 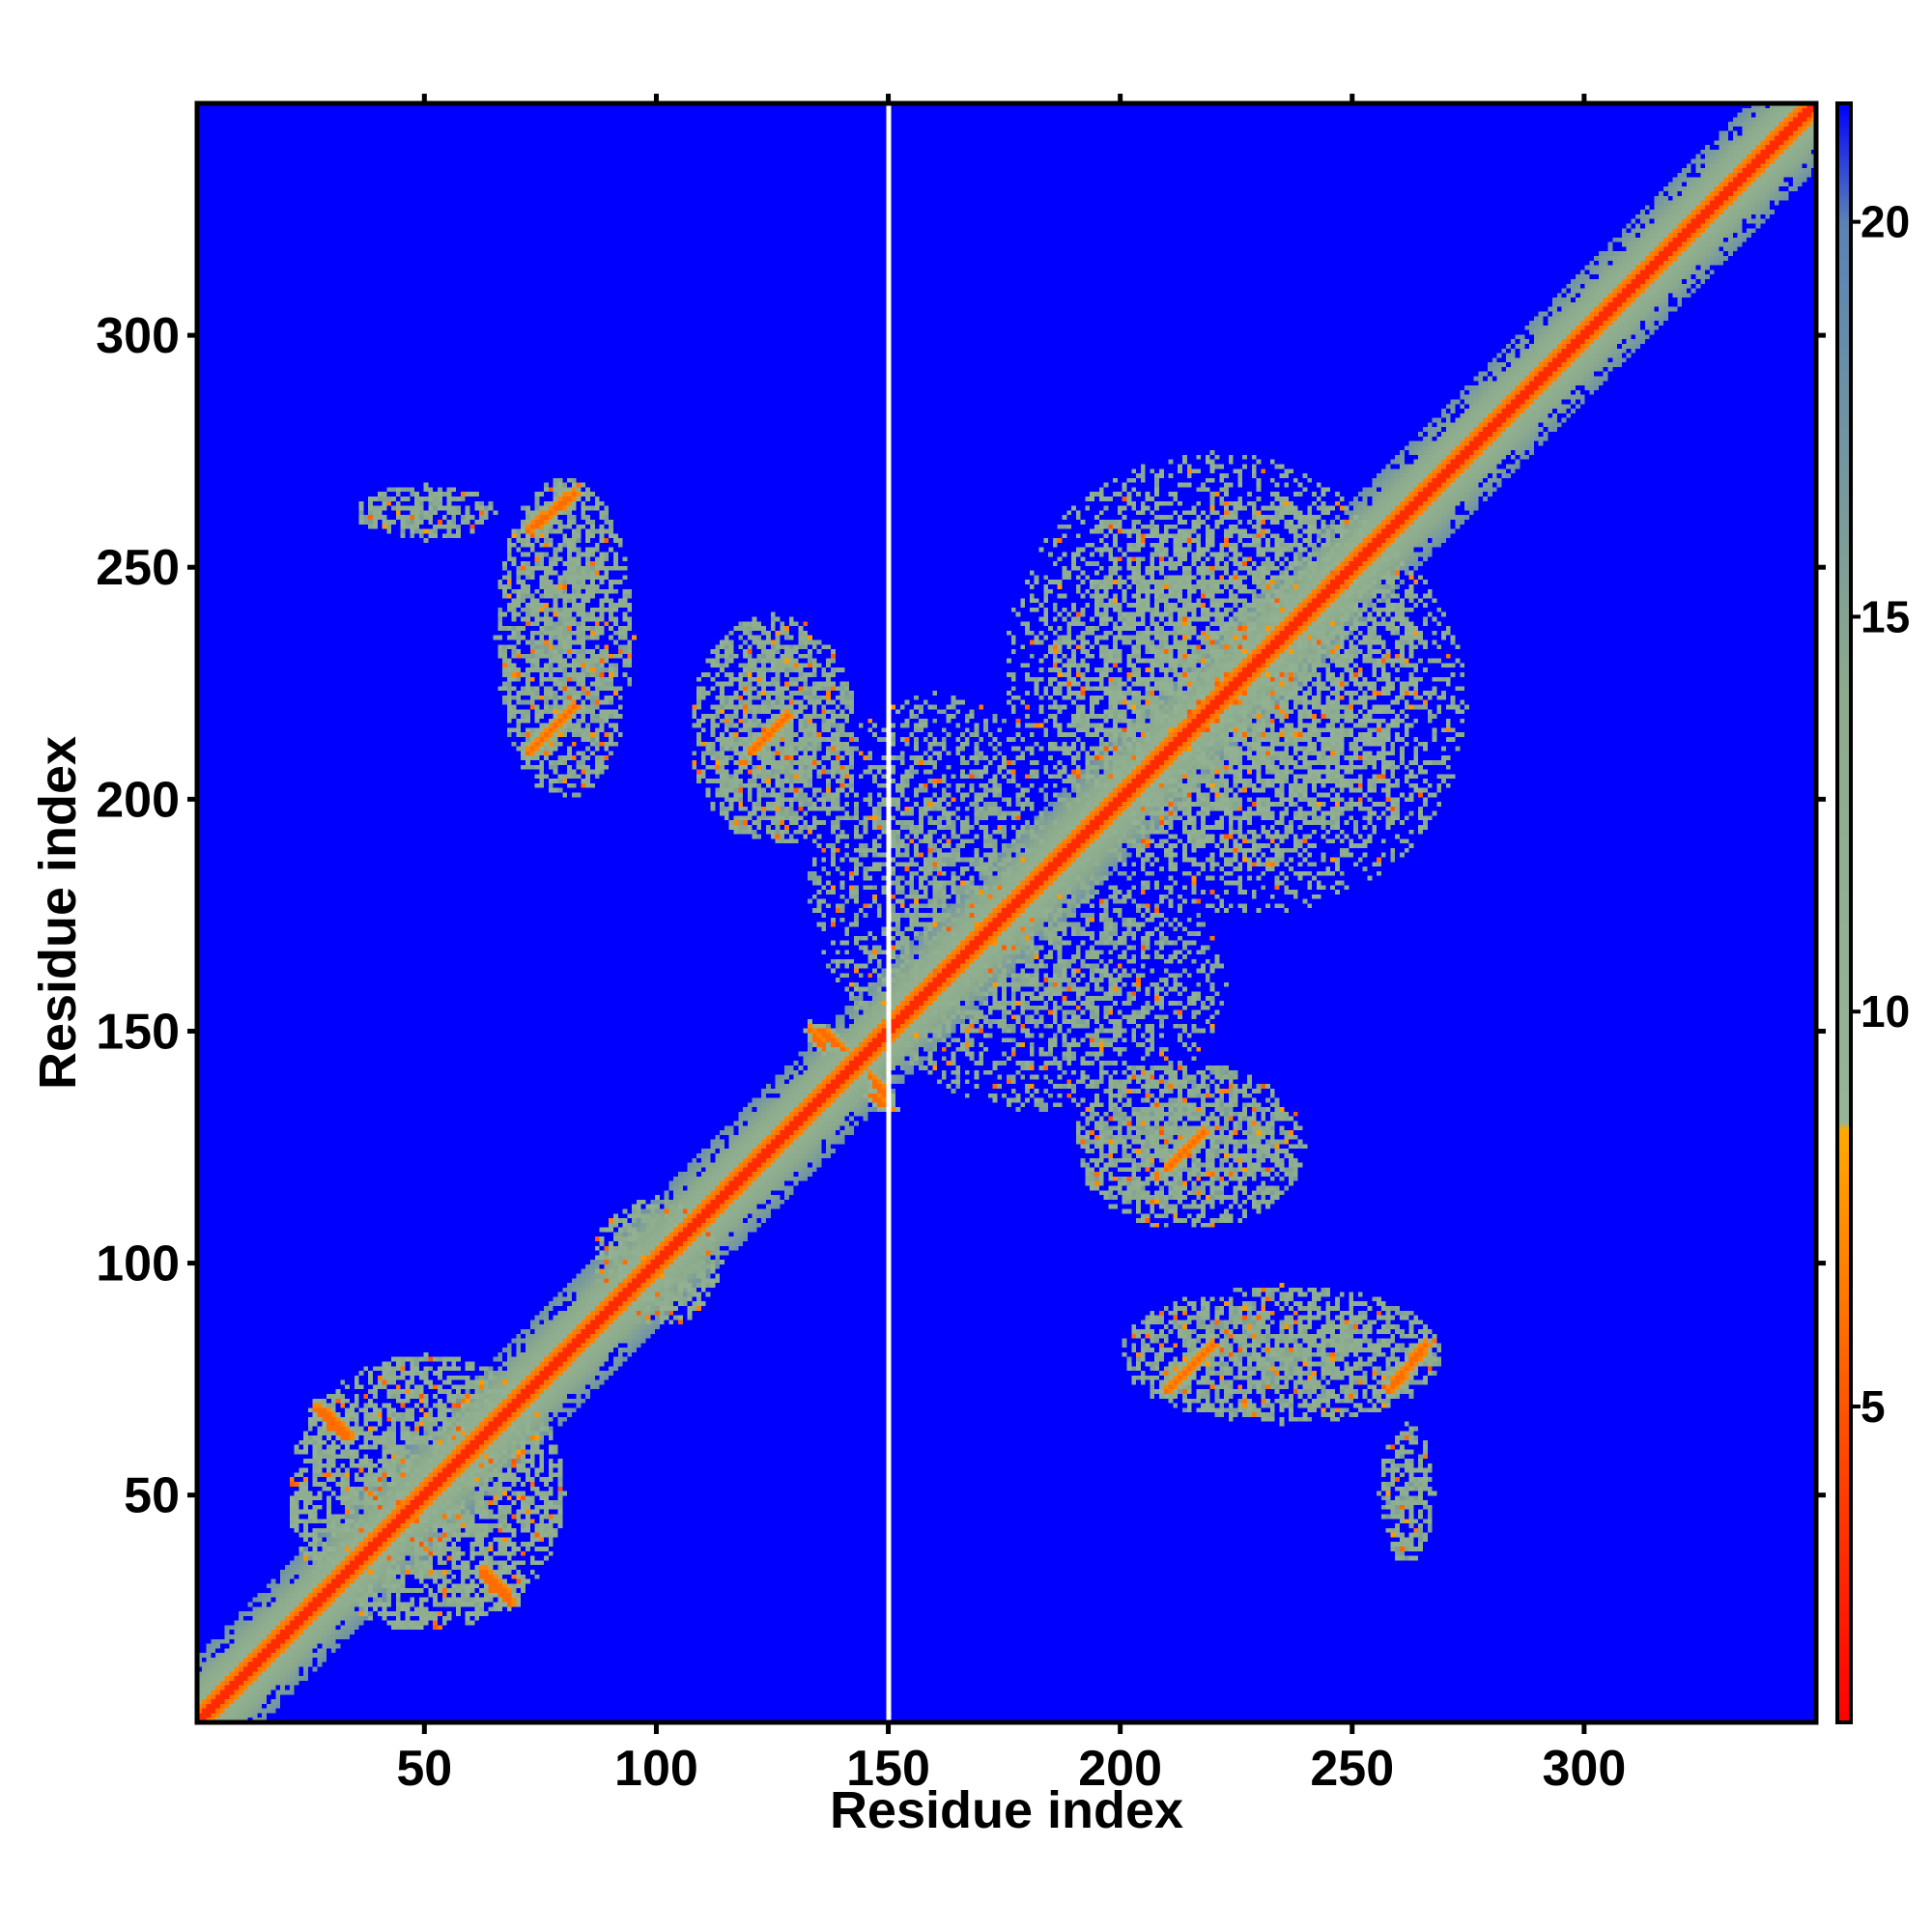 What do you see at coordinates (1885, 222) in the screenshot?
I see `colorbar-tick-label: 20` at bounding box center [1885, 222].